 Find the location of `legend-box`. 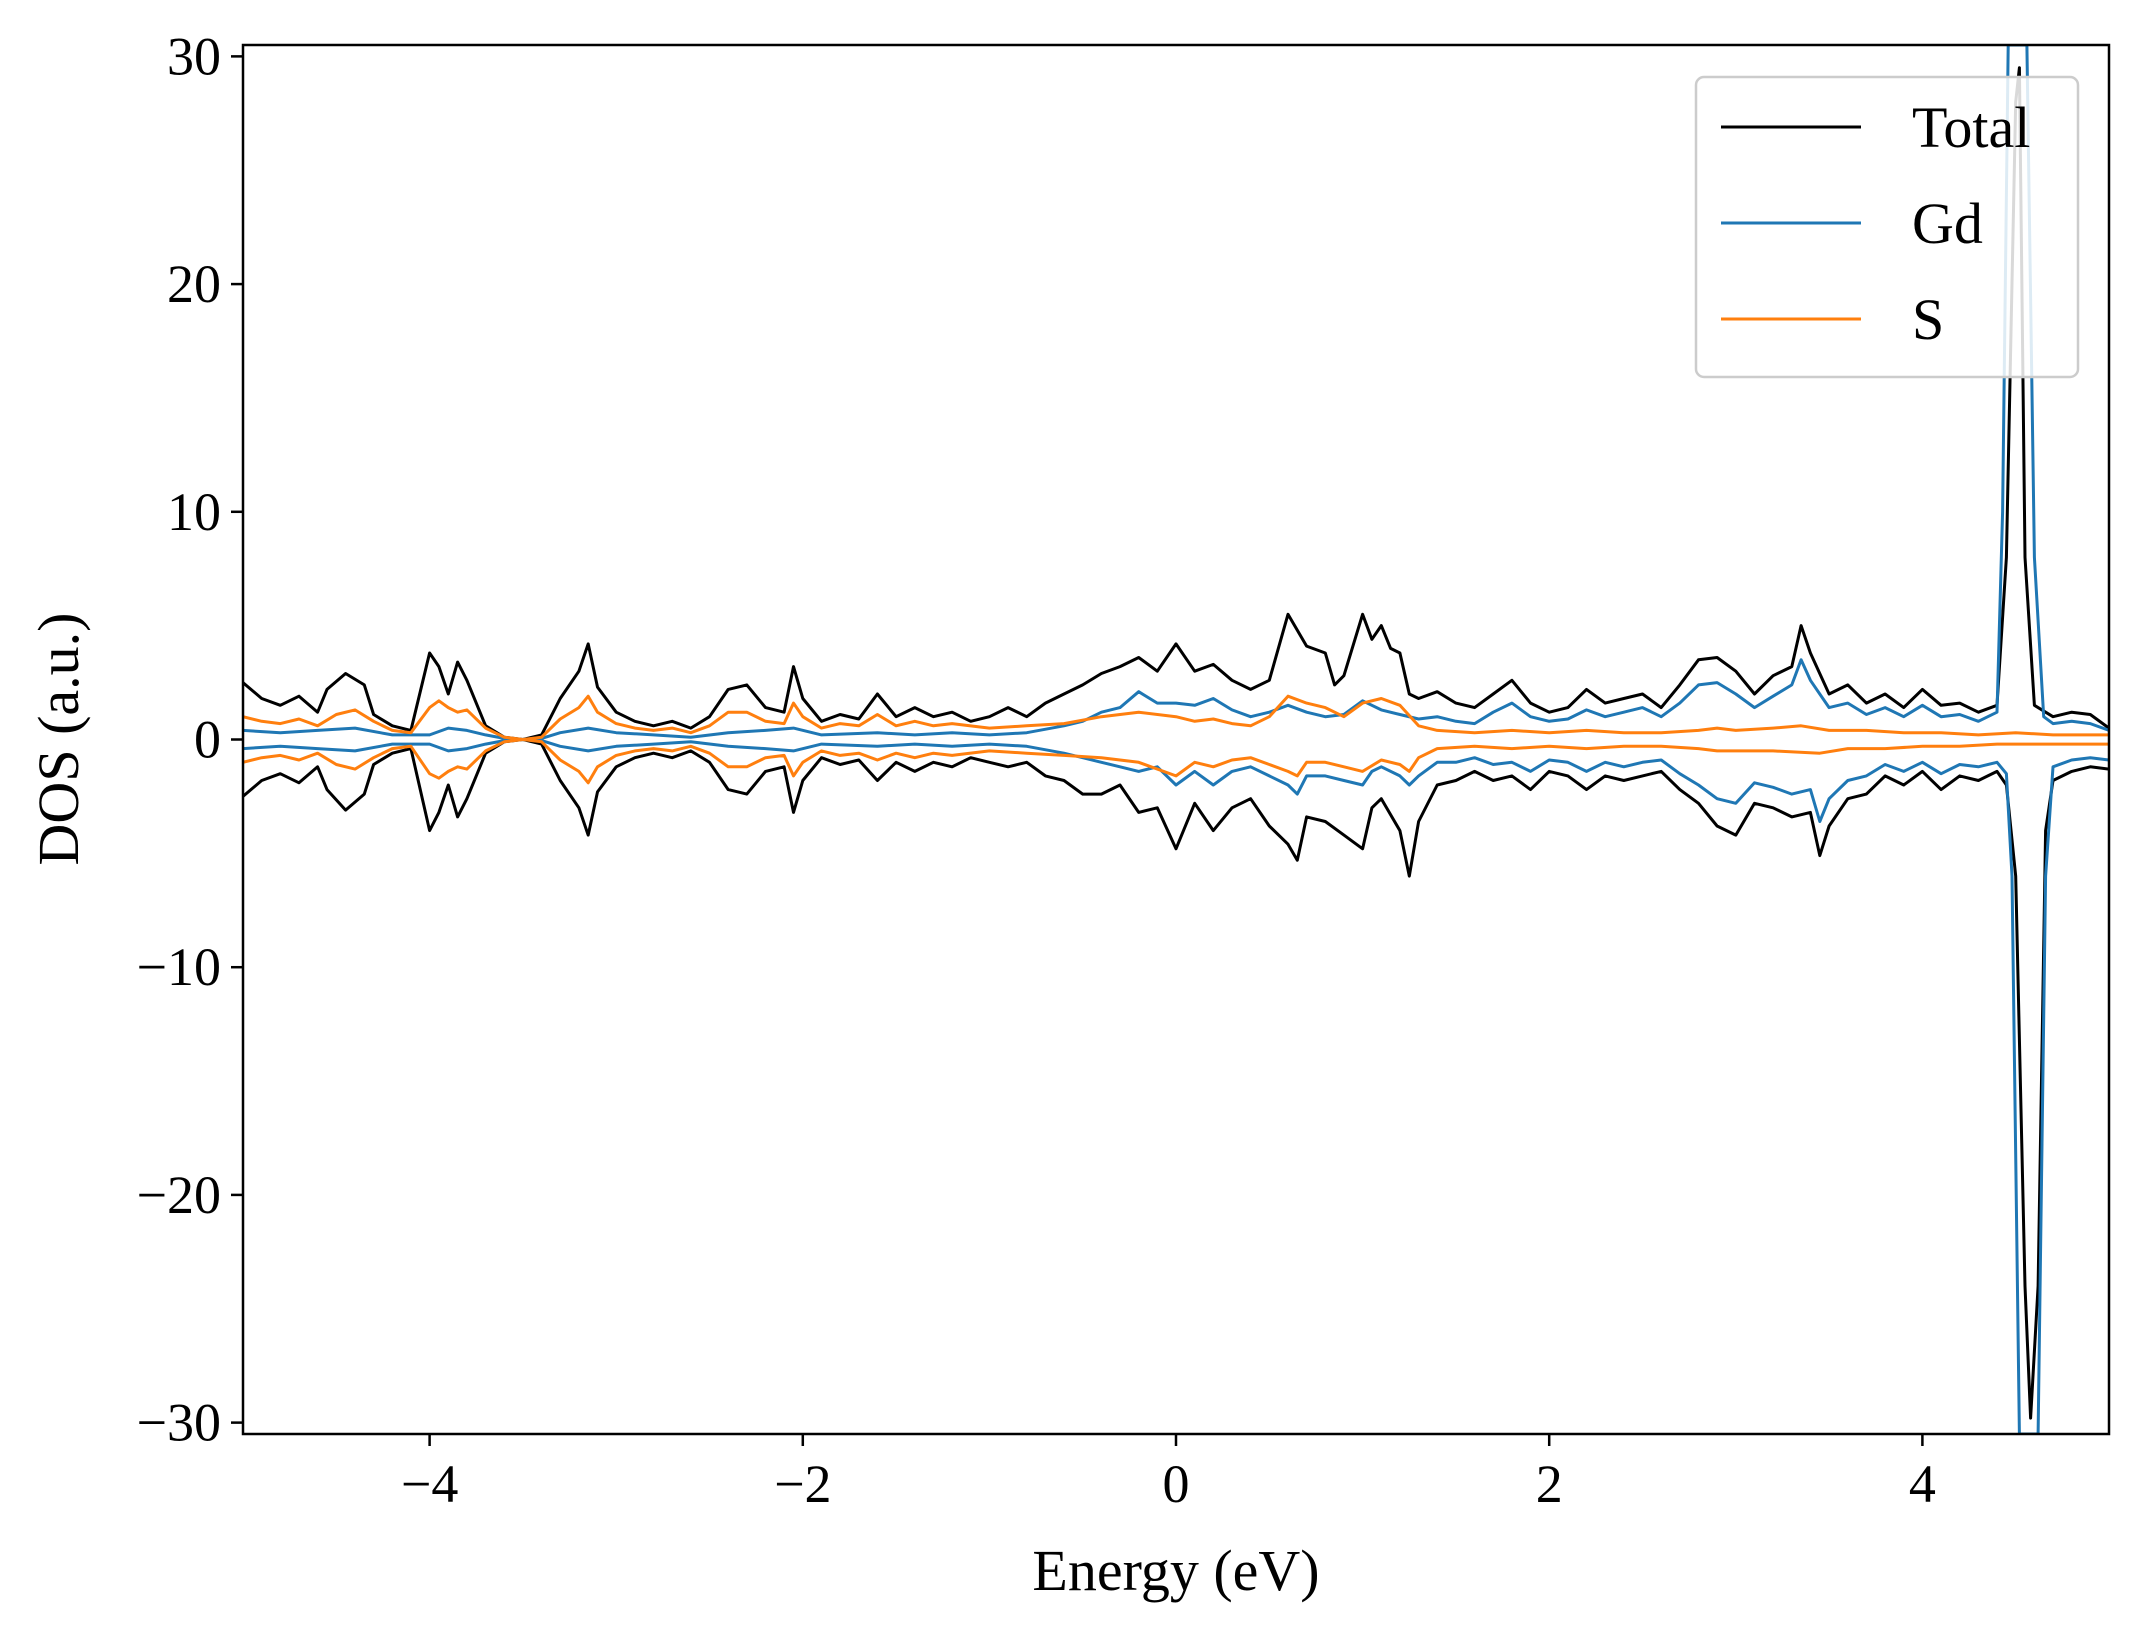

legend-box is located at coordinates (1887, 227).